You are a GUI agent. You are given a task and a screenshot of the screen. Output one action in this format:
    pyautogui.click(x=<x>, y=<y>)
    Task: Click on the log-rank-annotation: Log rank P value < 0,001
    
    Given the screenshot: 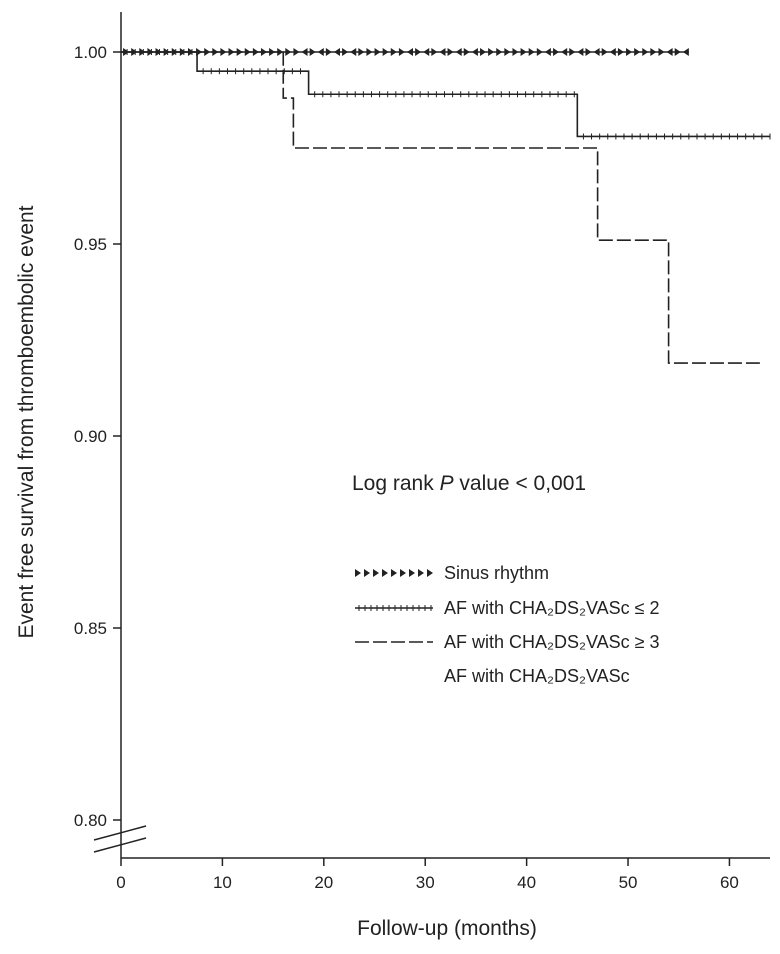 What is the action you would take?
    pyautogui.click(x=469, y=483)
    